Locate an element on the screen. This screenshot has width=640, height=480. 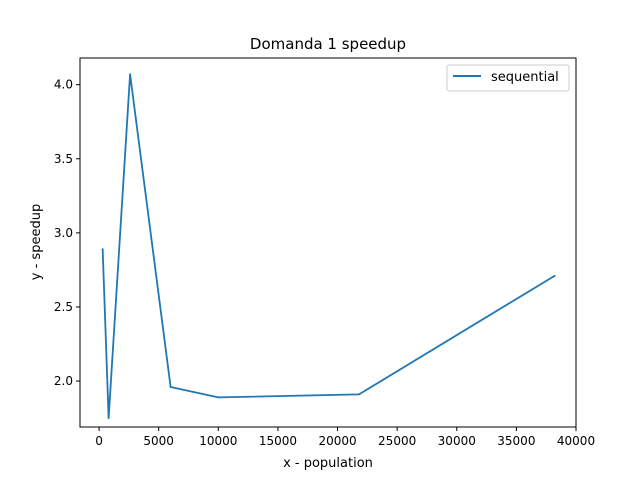
y-axis: 2.0 2.5 3.0 3.5 4.0 is located at coordinates (67, 233).